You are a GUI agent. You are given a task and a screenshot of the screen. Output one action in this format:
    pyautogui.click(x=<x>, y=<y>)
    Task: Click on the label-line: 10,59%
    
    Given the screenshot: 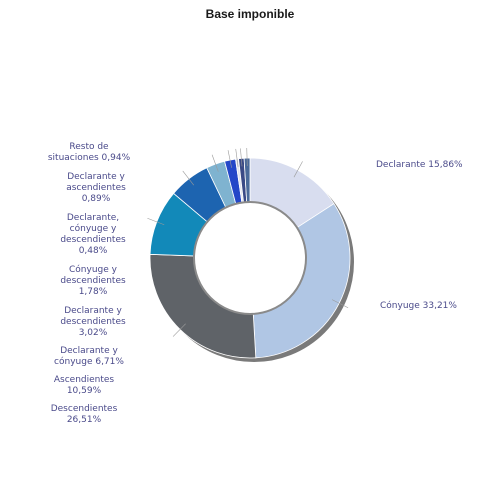 What is the action you would take?
    pyautogui.click(x=84, y=391)
    